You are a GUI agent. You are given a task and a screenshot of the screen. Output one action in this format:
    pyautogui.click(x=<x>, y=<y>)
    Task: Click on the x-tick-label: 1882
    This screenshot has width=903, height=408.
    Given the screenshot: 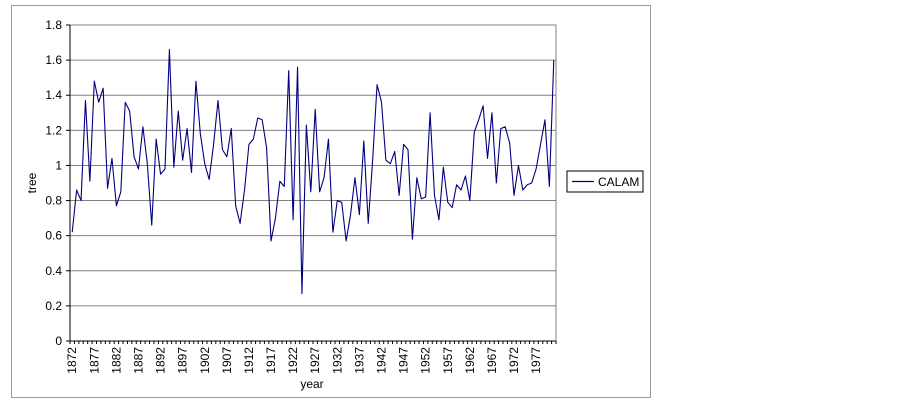 What is the action you would take?
    pyautogui.click(x=116, y=360)
    